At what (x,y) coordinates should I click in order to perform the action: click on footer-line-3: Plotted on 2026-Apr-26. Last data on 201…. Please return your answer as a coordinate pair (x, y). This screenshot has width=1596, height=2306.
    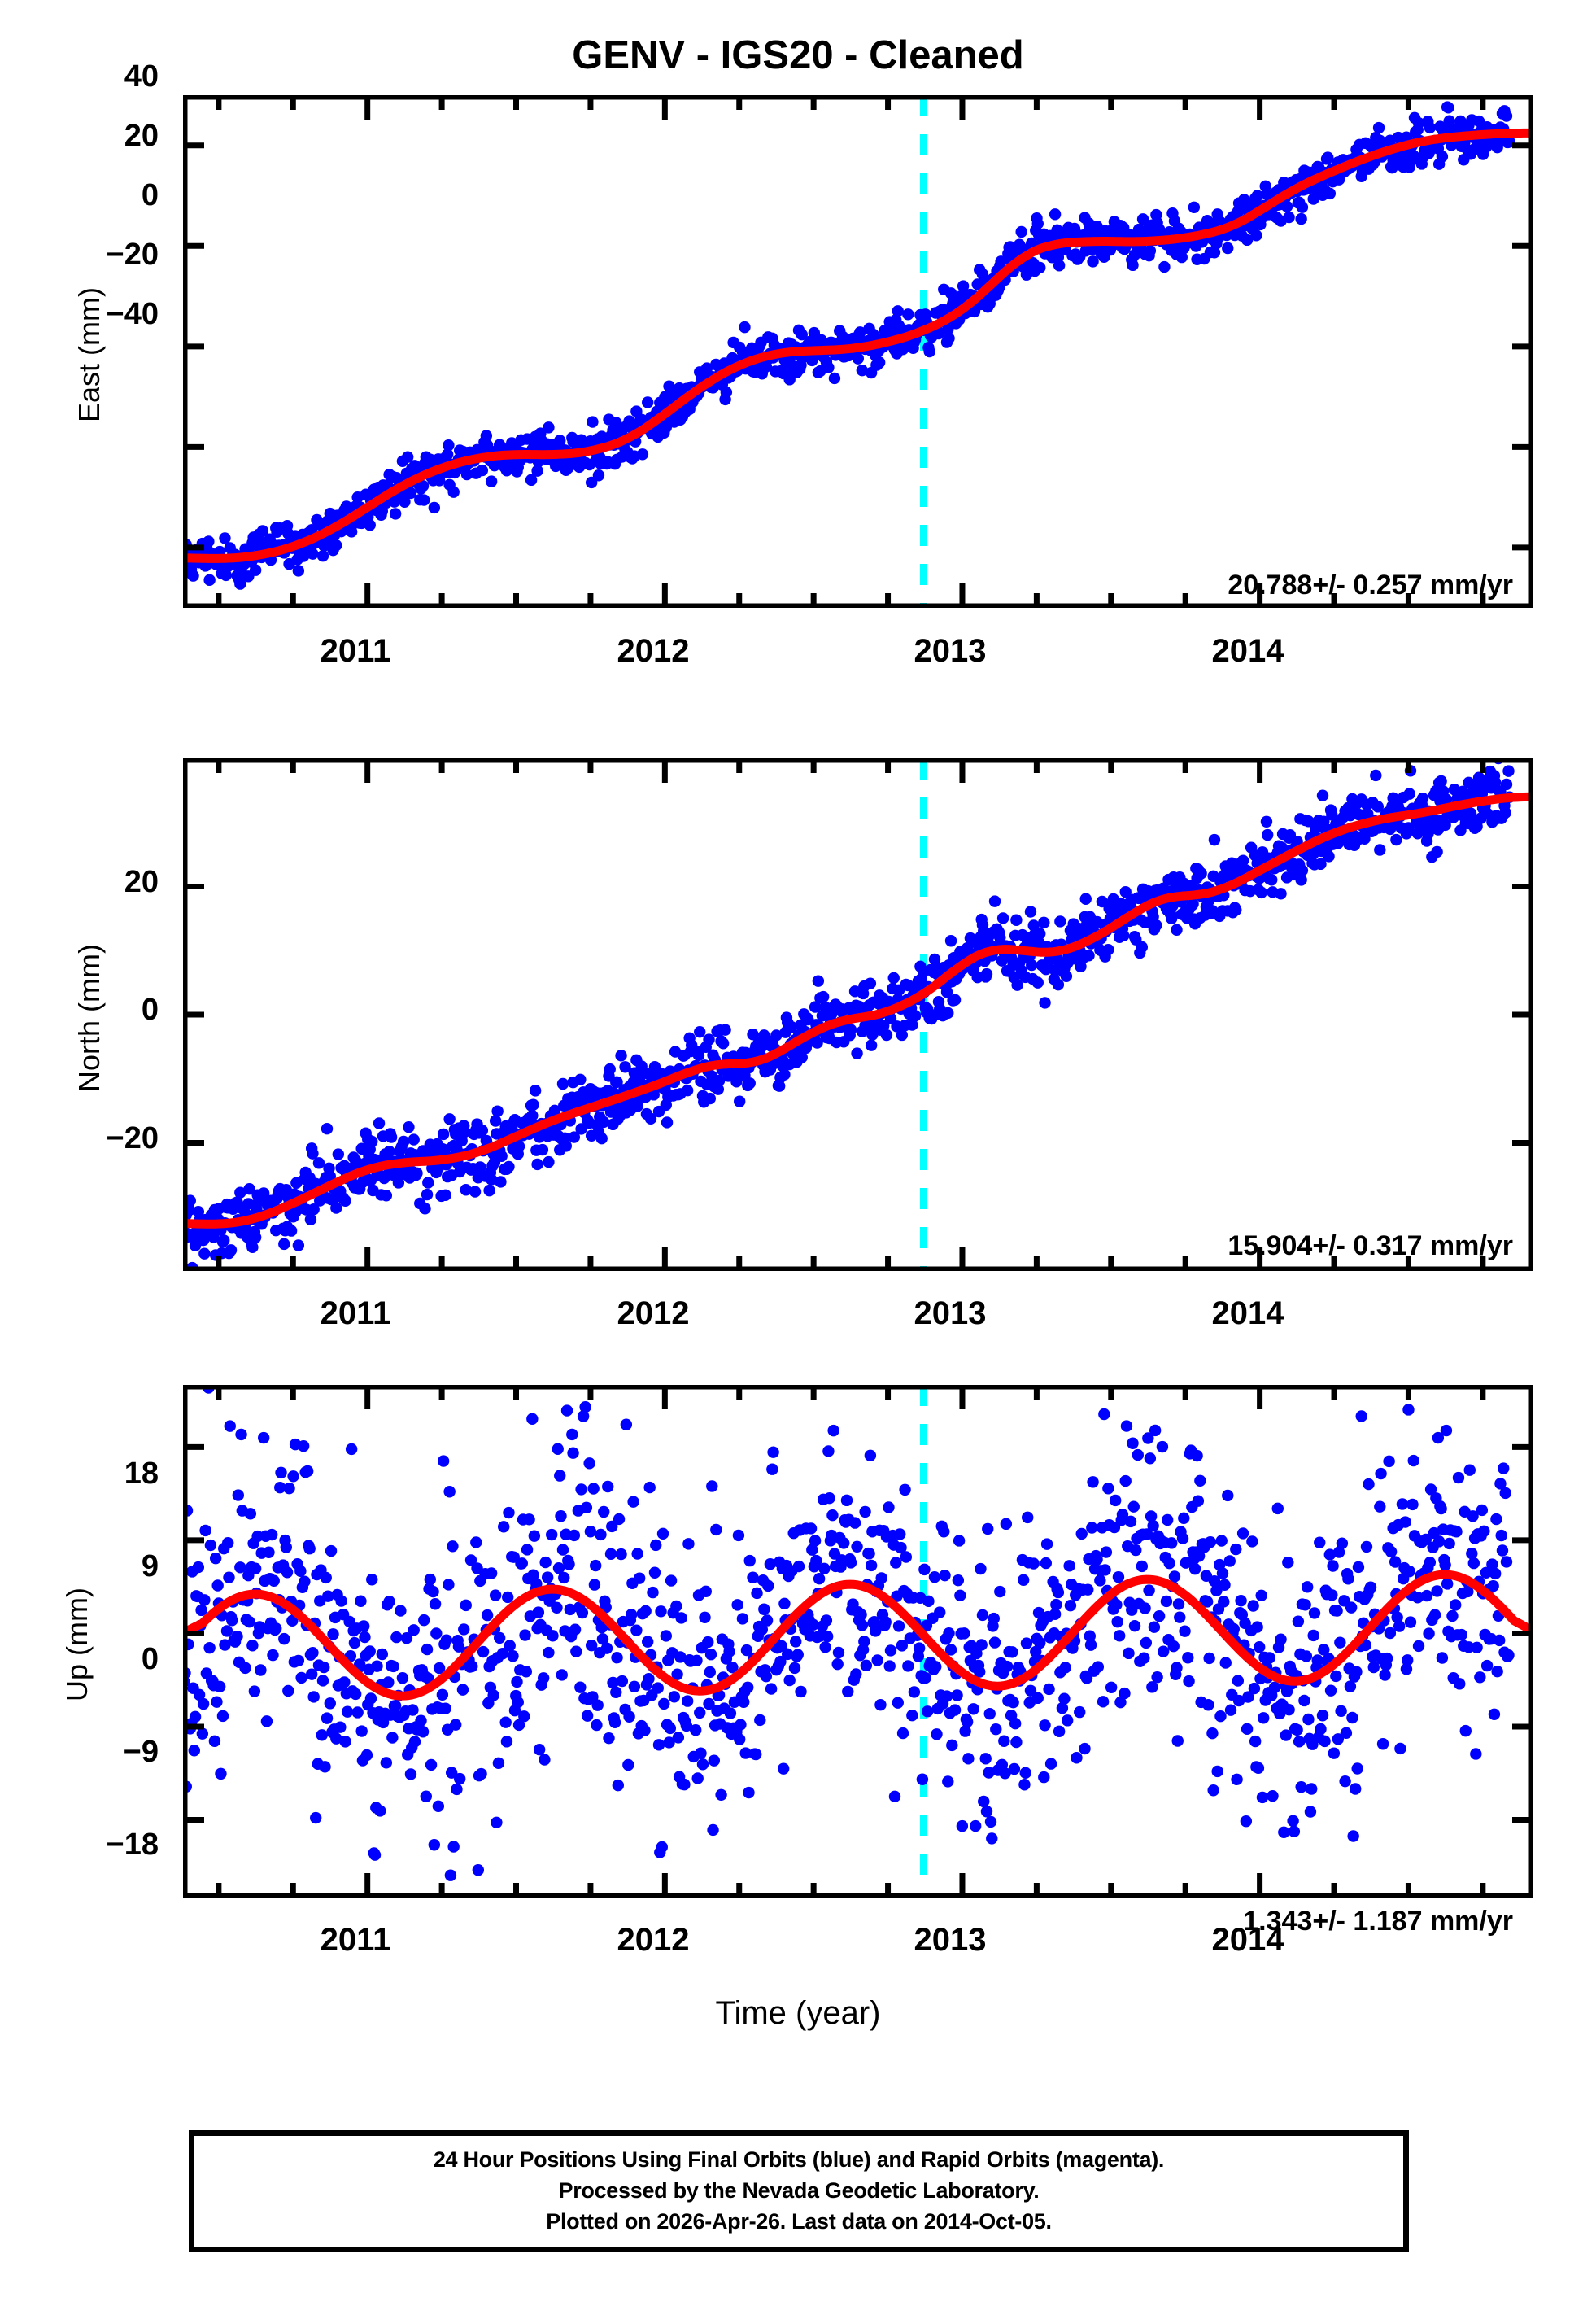
    Looking at the image, I should click on (799, 2221).